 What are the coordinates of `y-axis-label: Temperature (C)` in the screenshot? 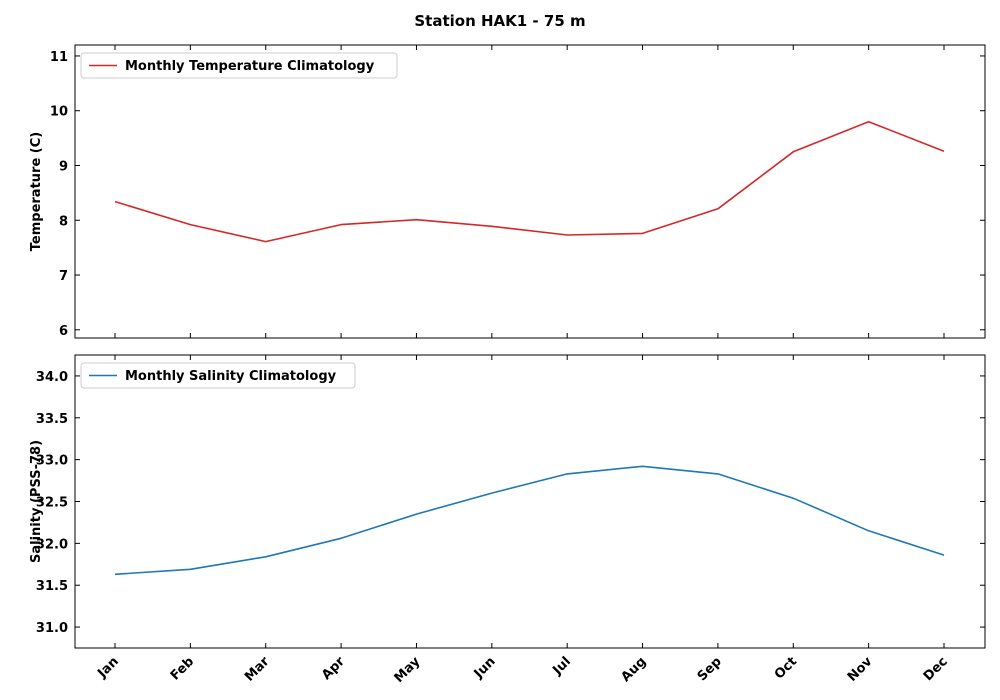 It's located at (36, 191).